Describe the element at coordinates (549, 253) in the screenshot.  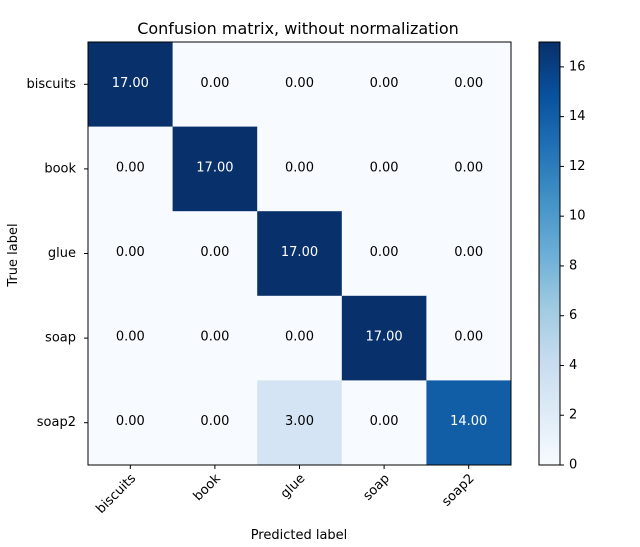
I see `colorbar` at that location.